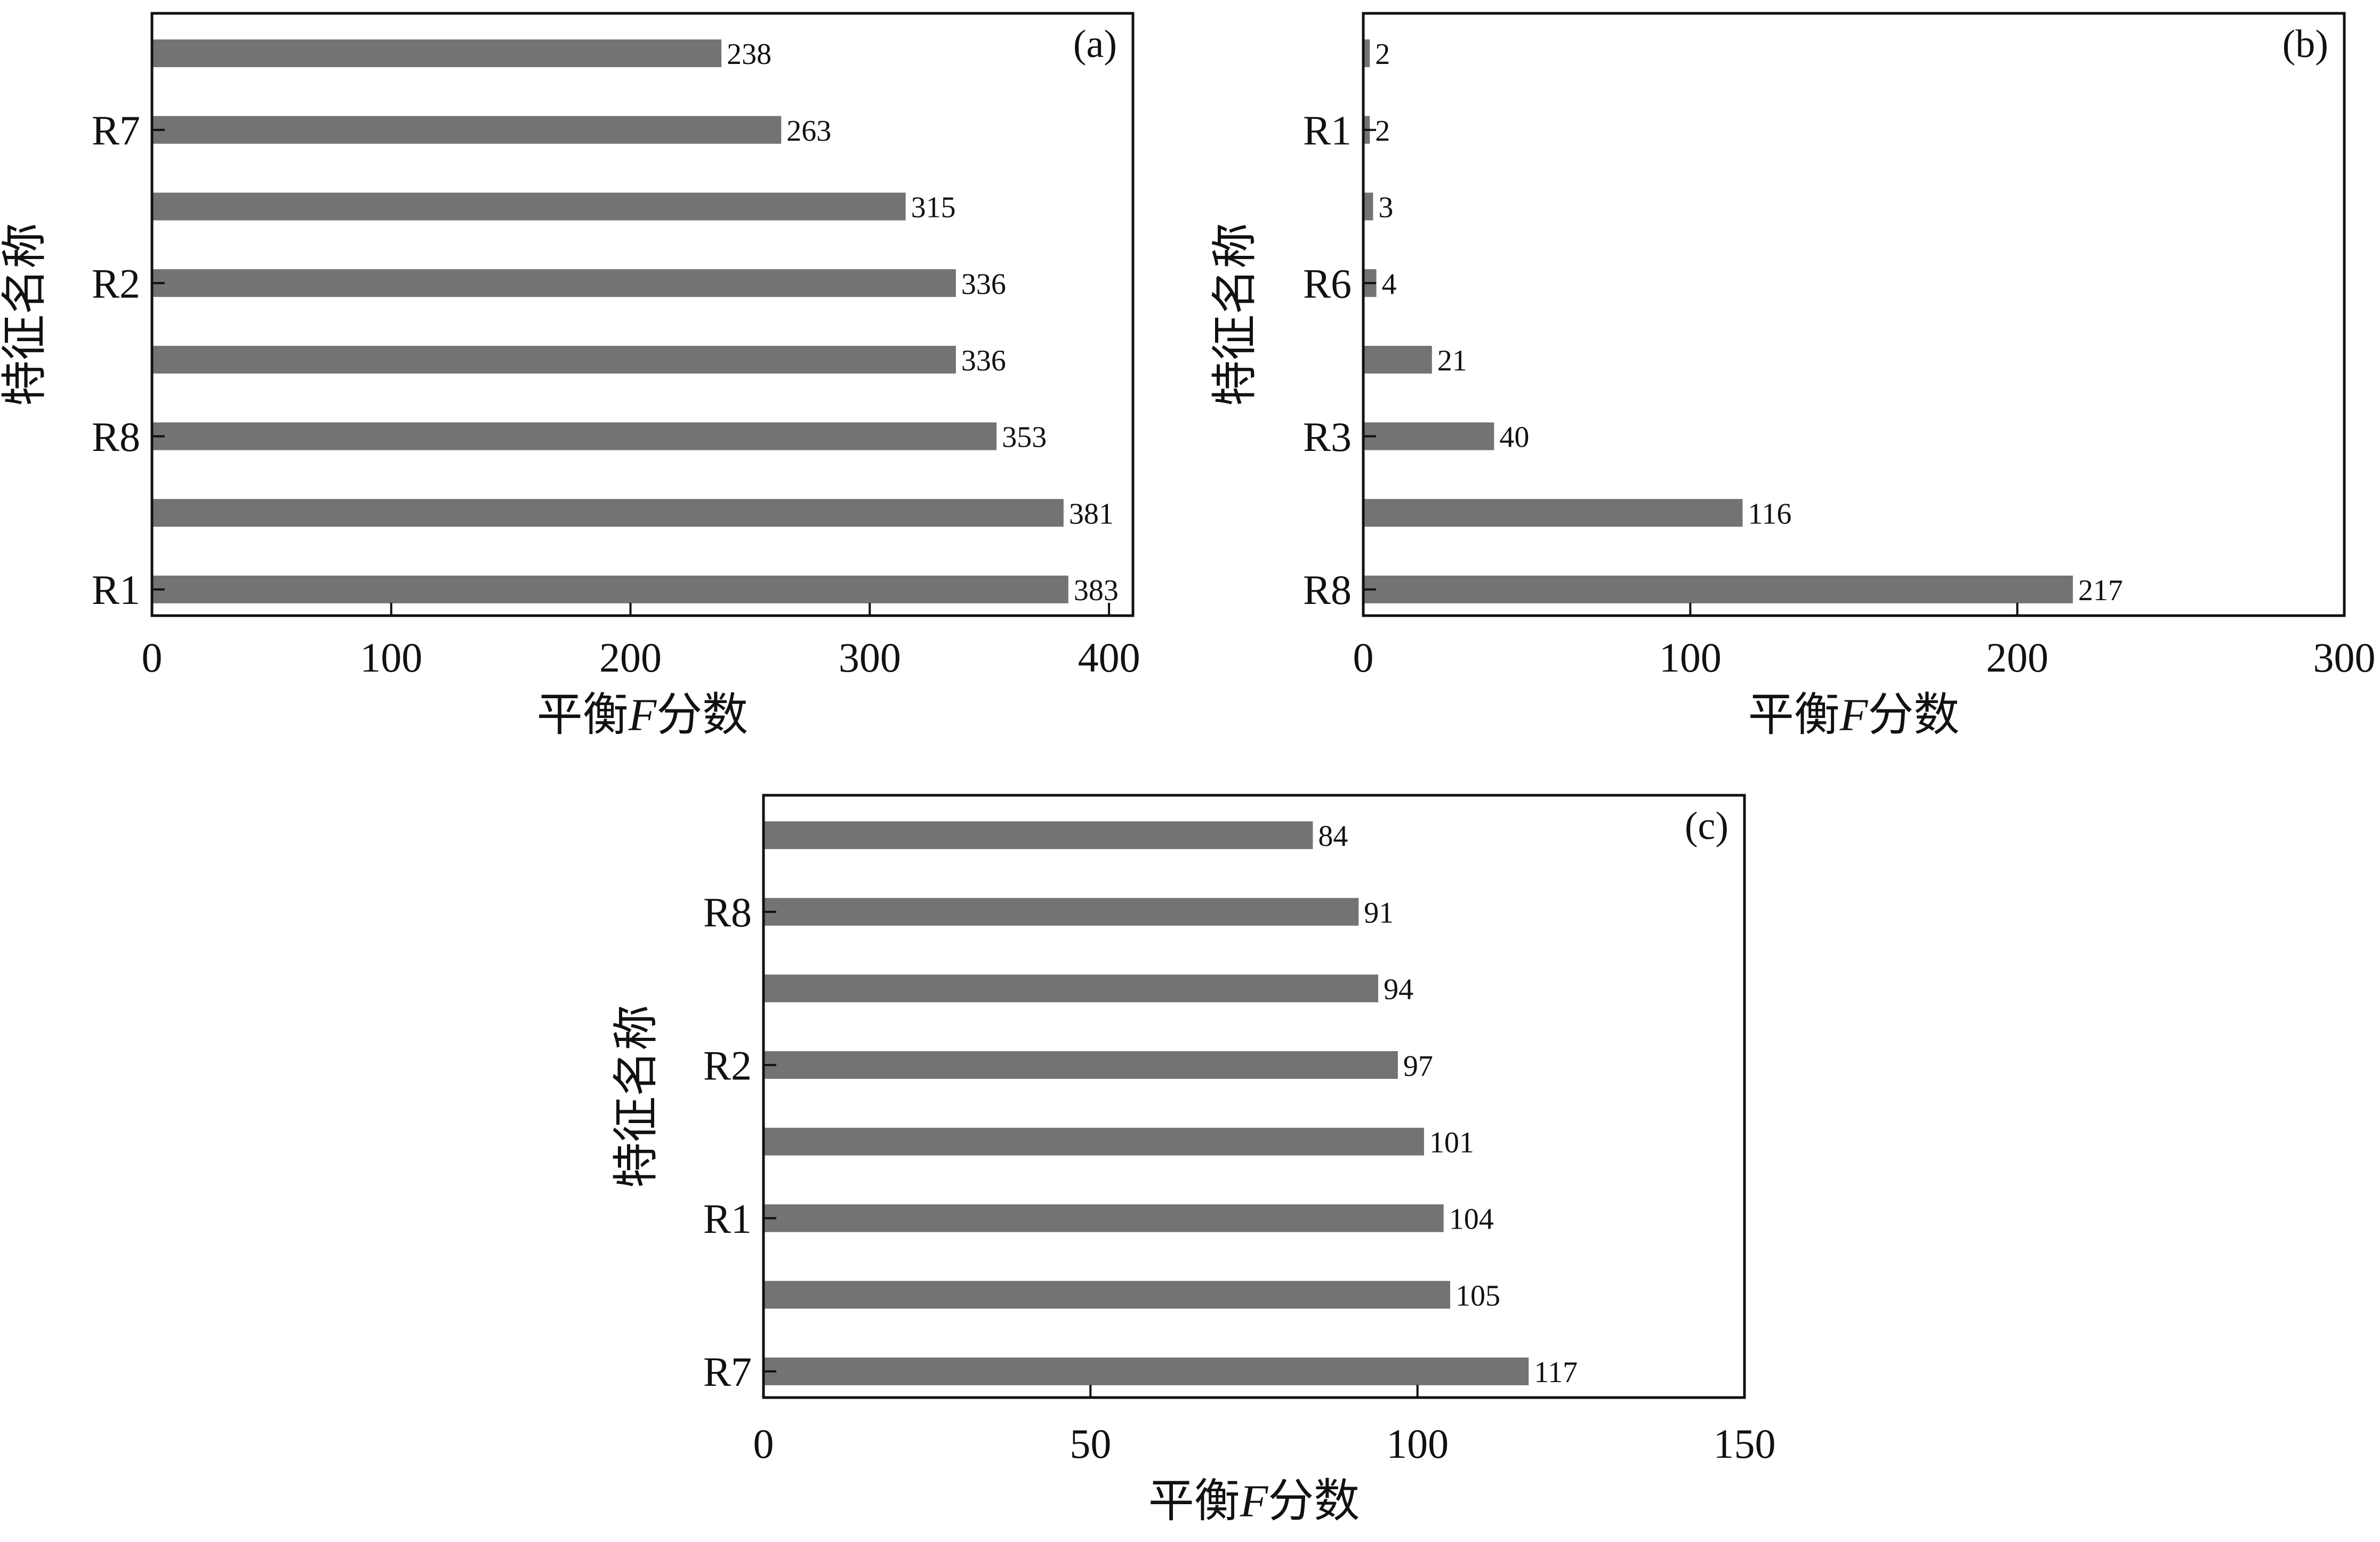  What do you see at coordinates (1385, 208) in the screenshot?
I see `bar-value-label: 3` at bounding box center [1385, 208].